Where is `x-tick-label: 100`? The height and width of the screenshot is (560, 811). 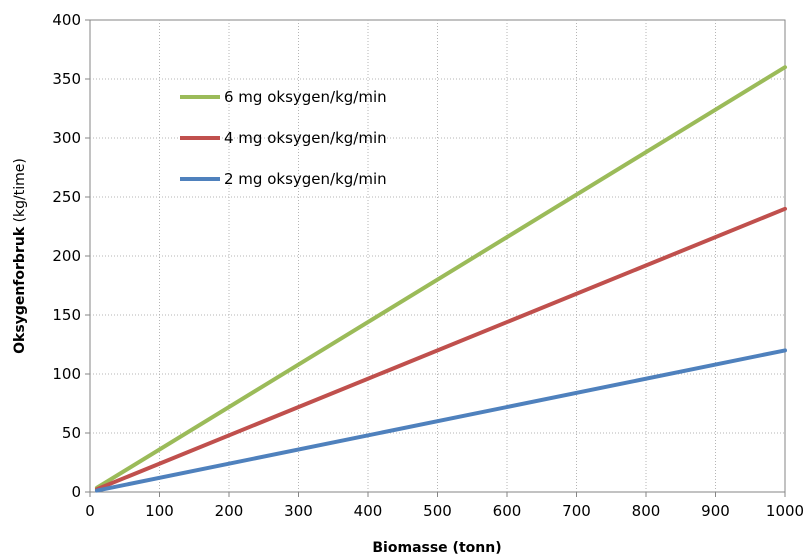
x-tick-label: 100 is located at coordinates (159, 511).